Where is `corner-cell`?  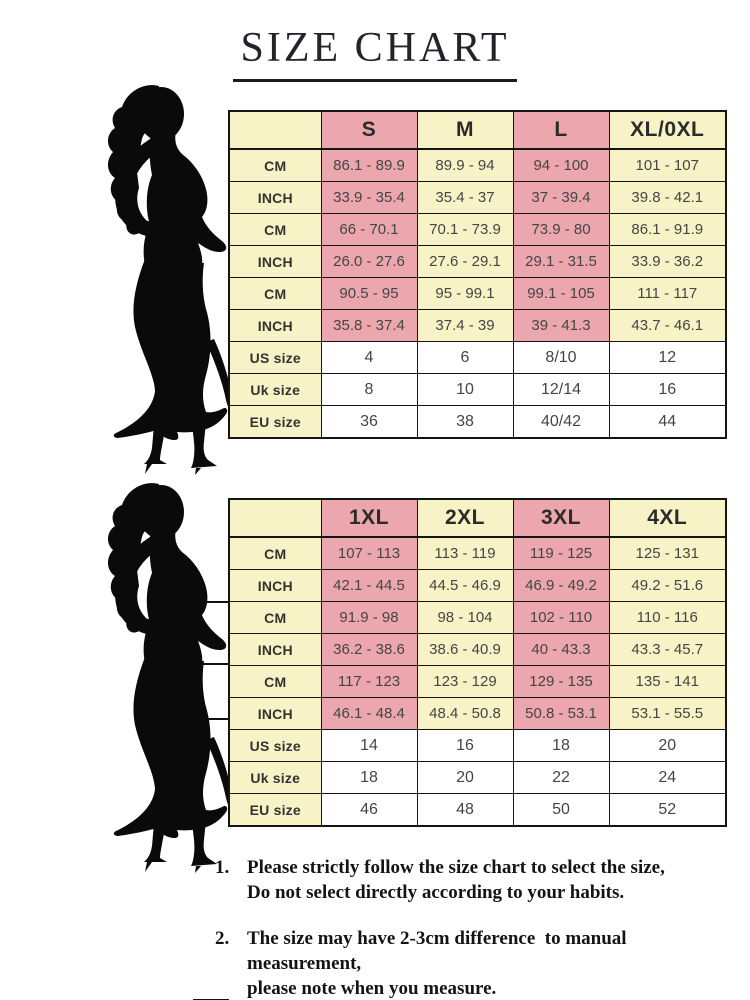 corner-cell is located at coordinates (275, 518).